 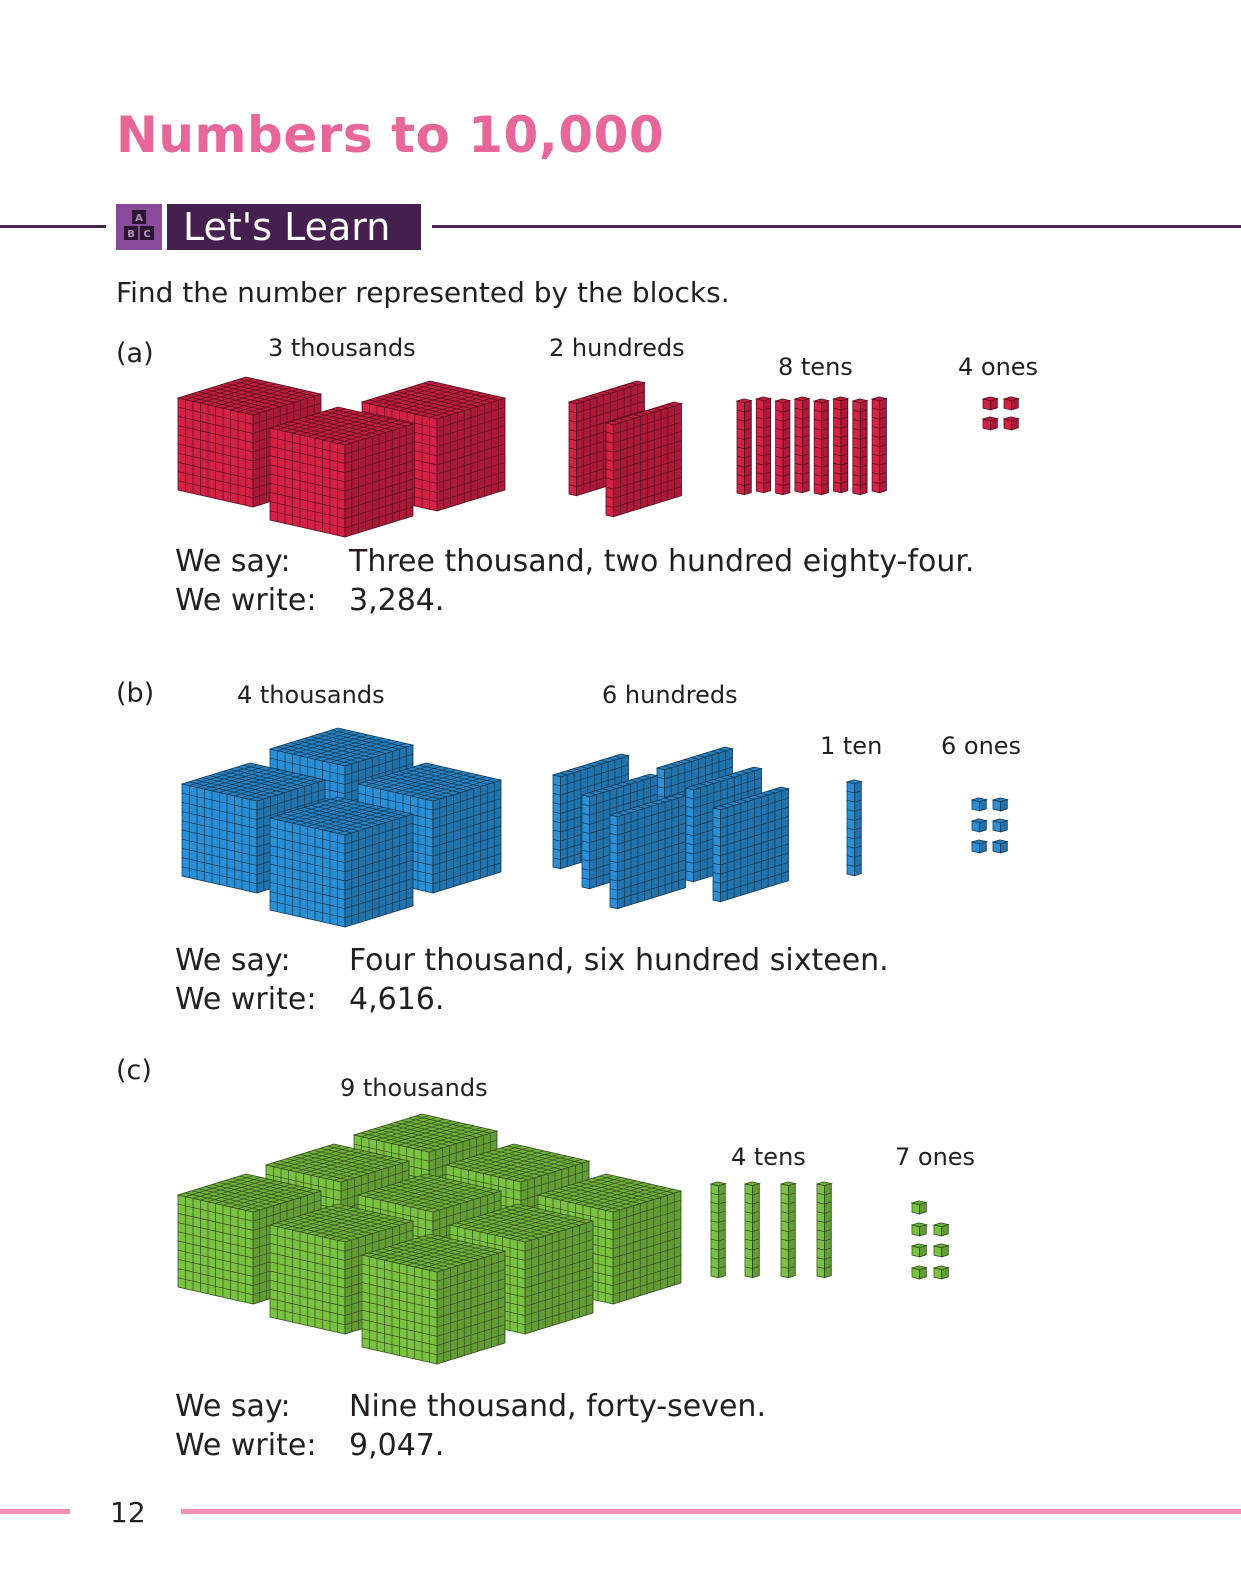 What do you see at coordinates (139, 227) in the screenshot?
I see `abc-blocks-icon: A B C` at bounding box center [139, 227].